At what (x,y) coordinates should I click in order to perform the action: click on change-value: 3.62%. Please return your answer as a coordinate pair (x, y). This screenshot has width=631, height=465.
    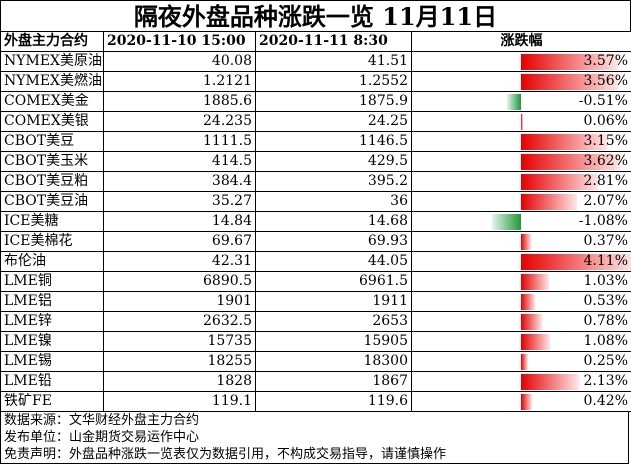
    Looking at the image, I should click on (605, 161).